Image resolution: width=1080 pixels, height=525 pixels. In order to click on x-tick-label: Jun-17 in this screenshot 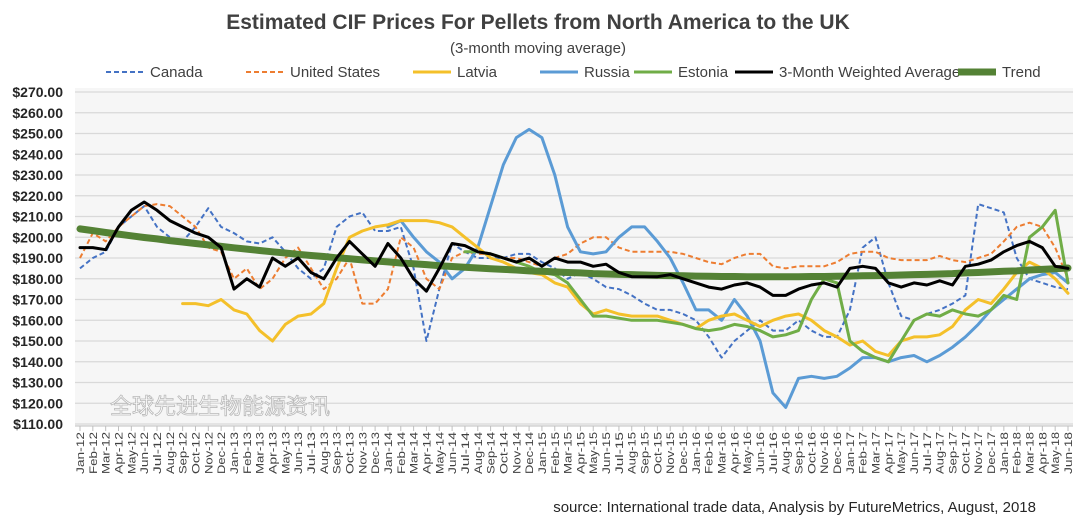, I will do `click(915, 453)`.